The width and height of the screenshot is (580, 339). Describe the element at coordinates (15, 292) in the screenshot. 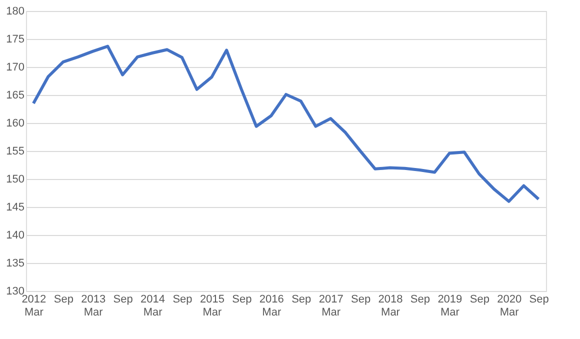

I see `y-tick-label: 130` at that location.